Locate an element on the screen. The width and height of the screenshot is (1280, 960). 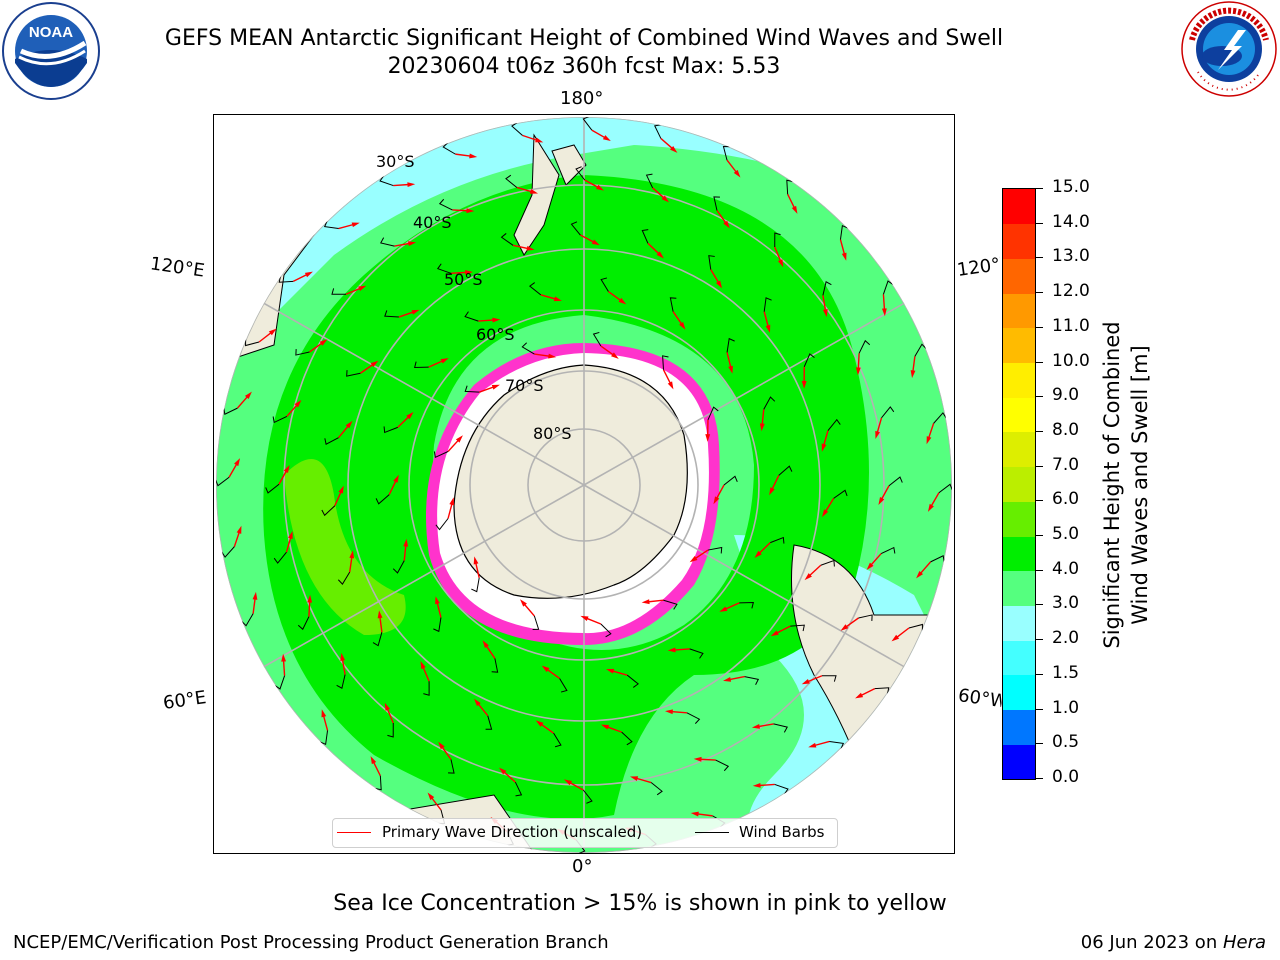
colorbar-tick-label: 1.5 is located at coordinates (1066, 672).